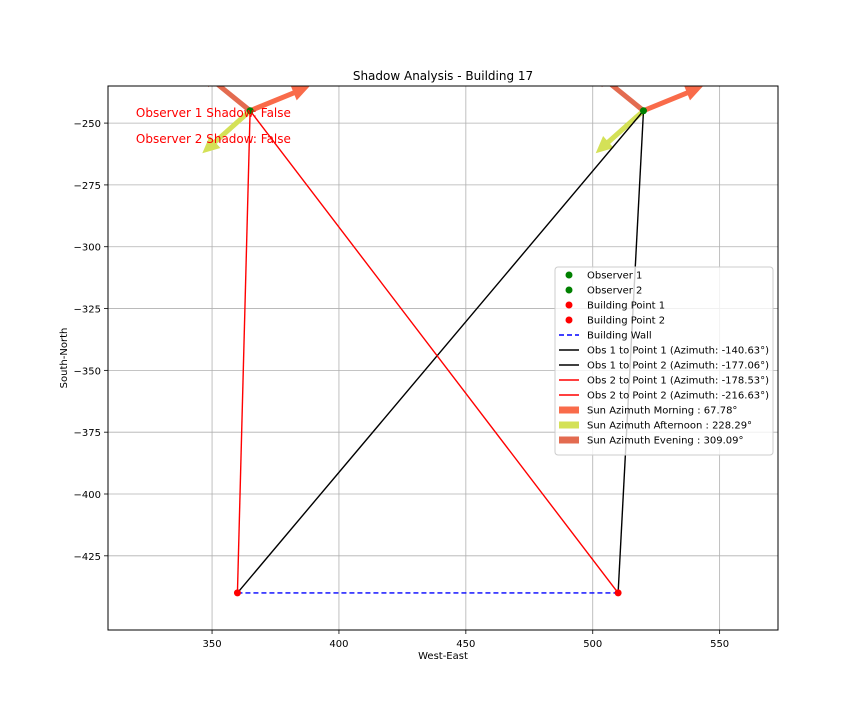 Image resolution: width=864 pixels, height=724 pixels. I want to click on legend-label: Obs 2 to Point 2 (Azimuth: -216.63°), so click(678, 396).